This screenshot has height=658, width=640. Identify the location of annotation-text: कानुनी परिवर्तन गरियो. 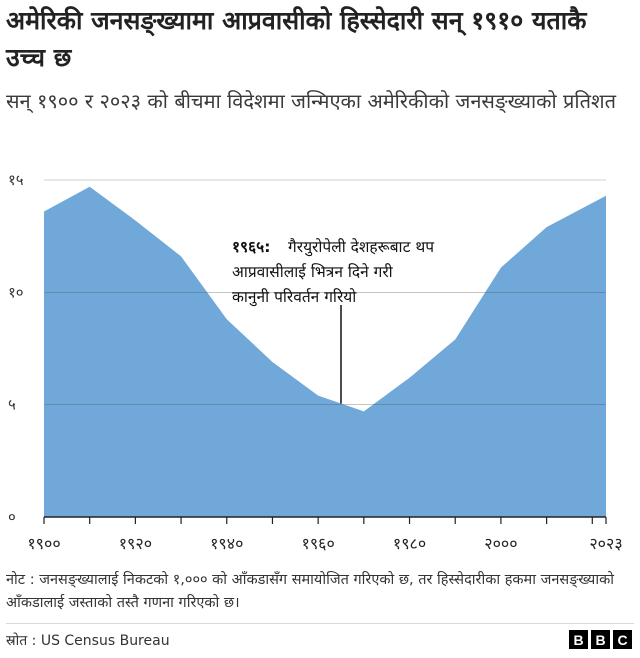
(294, 297).